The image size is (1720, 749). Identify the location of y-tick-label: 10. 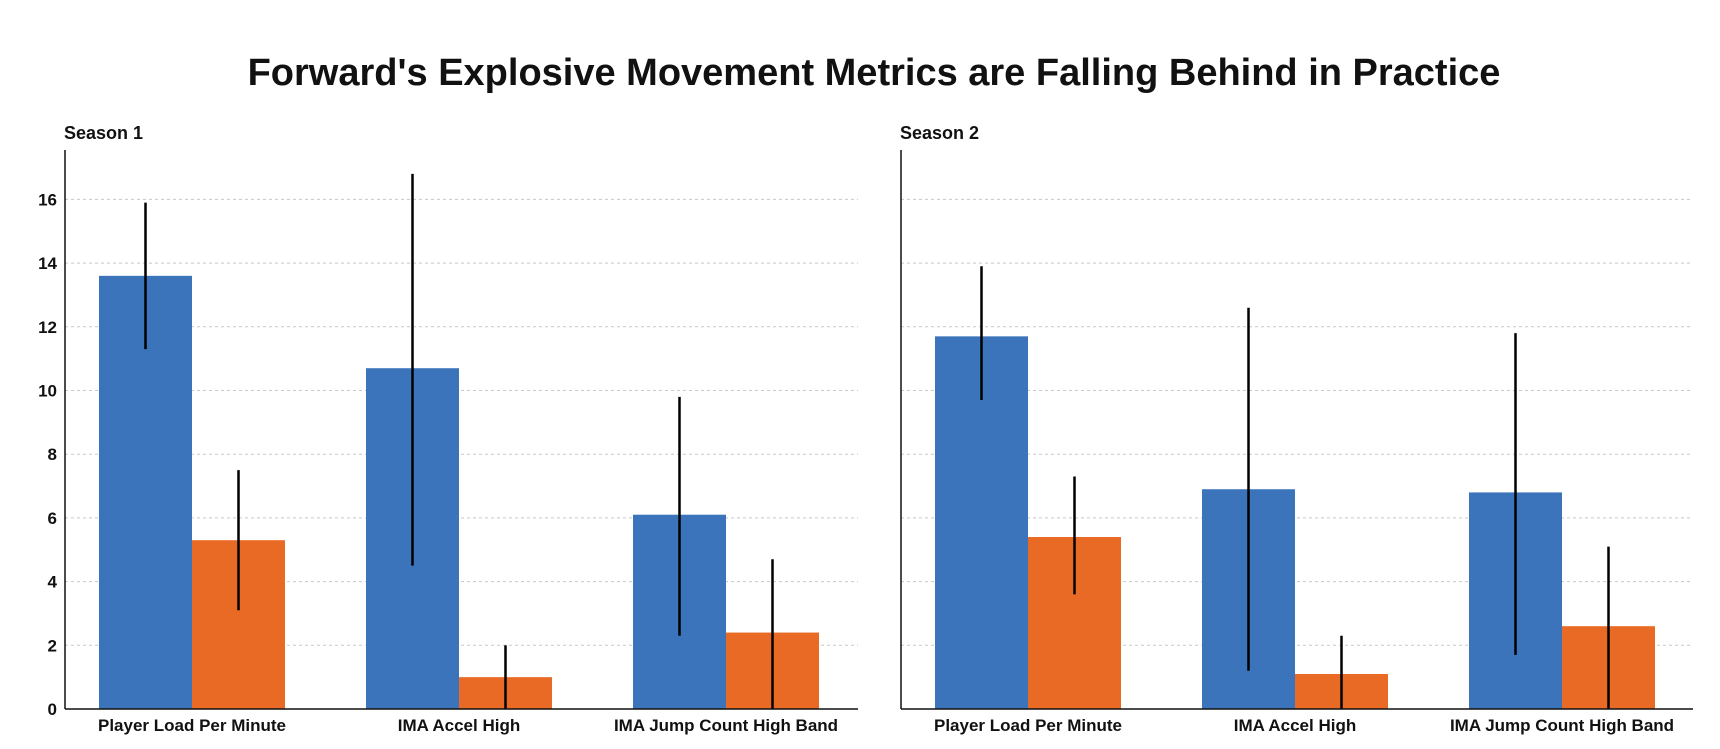
(47, 391).